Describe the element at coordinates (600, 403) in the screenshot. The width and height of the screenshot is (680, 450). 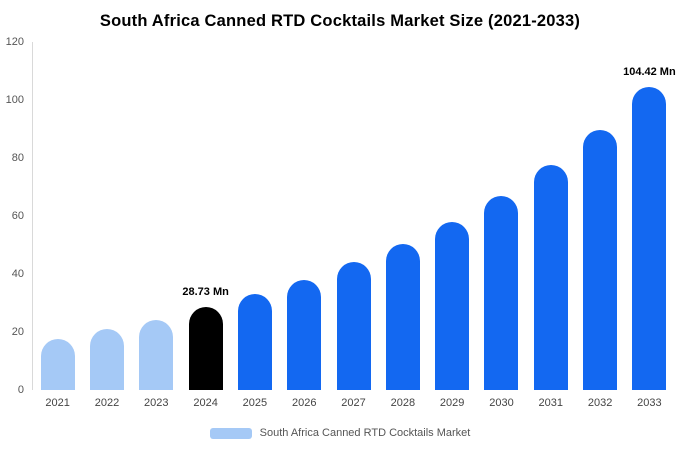
I see `x-tick-label: 2032` at that location.